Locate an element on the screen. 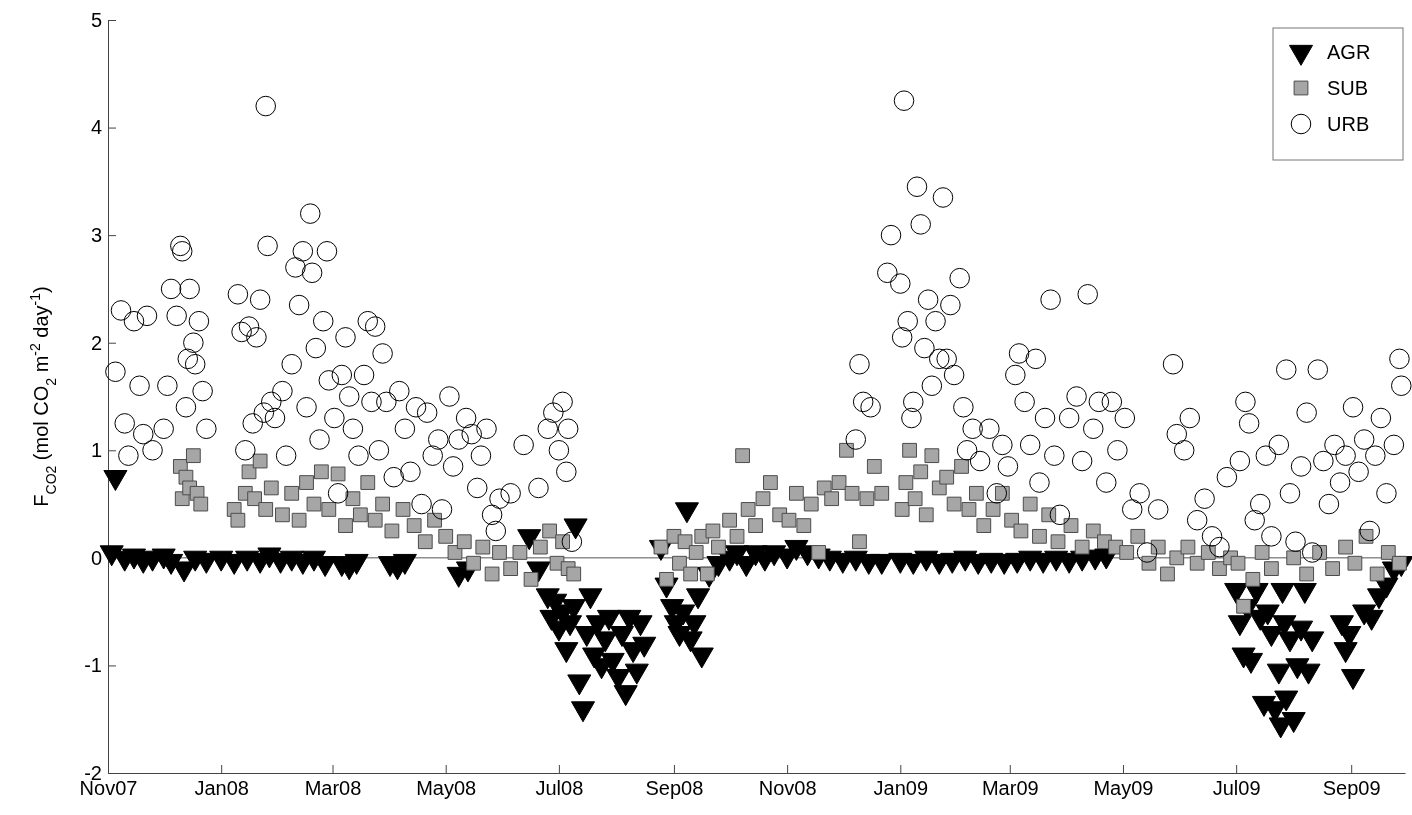  x-tick-label: Jan08 is located at coordinates (221, 788).